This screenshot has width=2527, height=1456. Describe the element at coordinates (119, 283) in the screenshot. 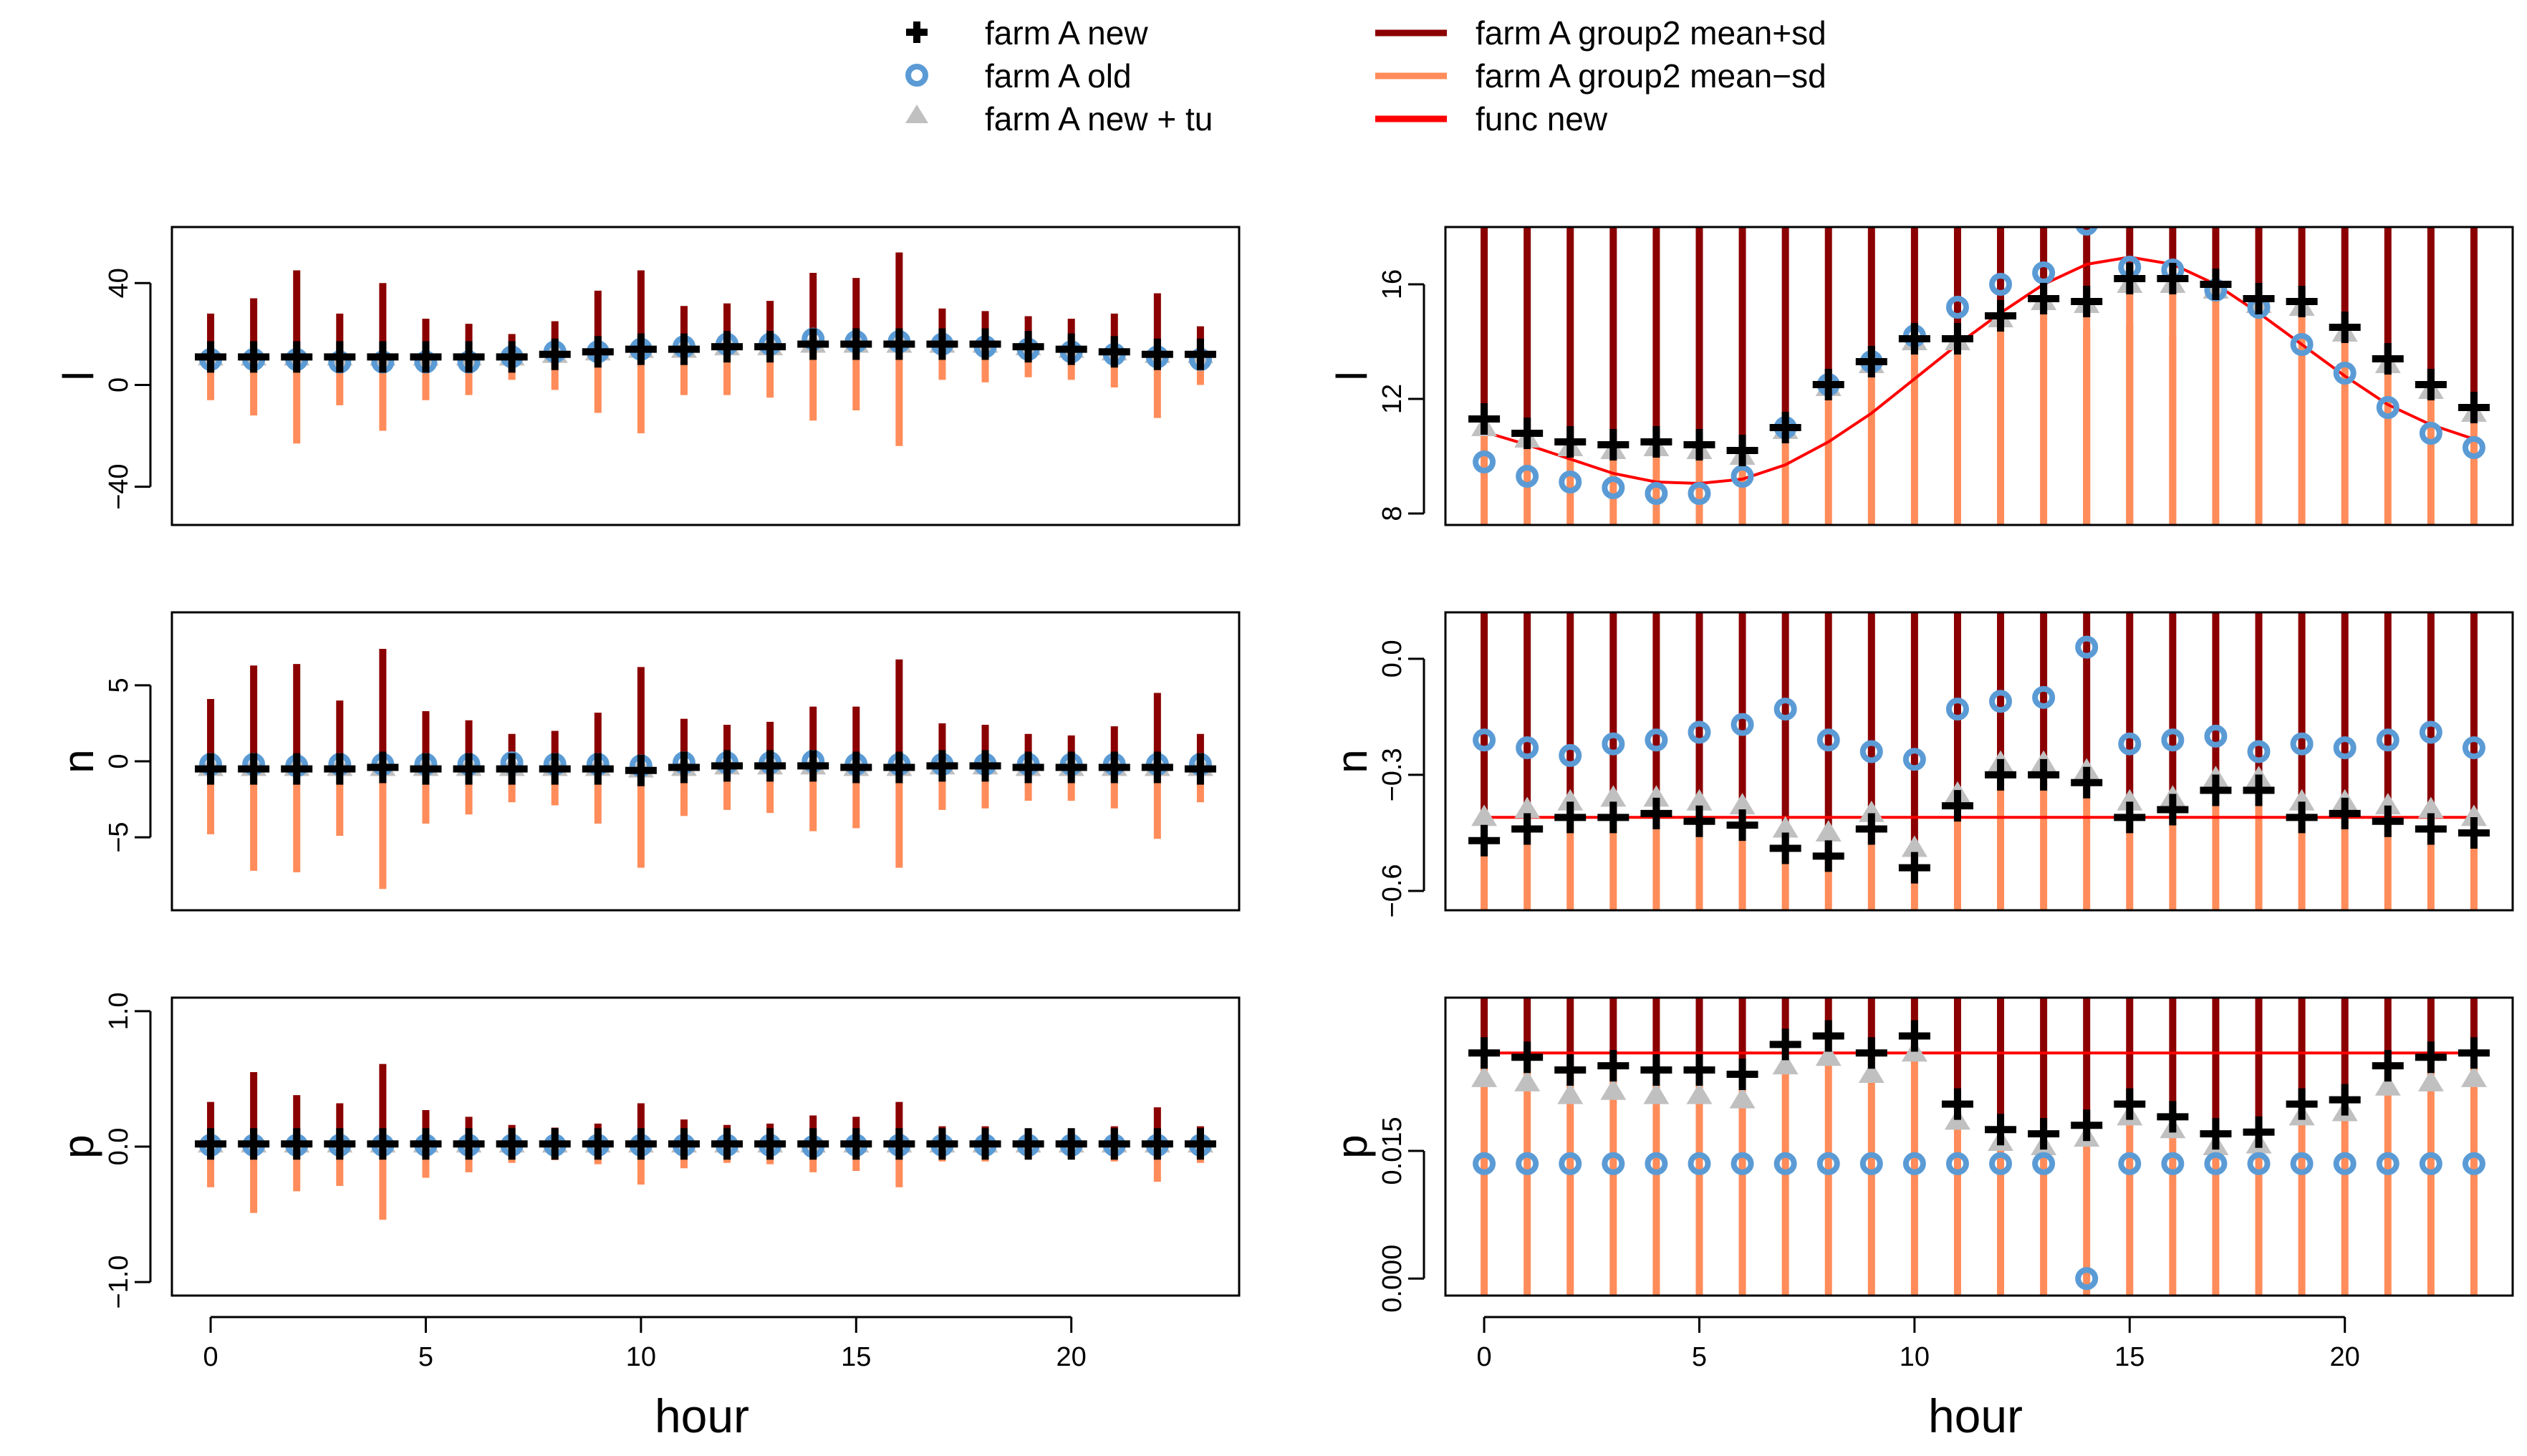

I see `y-tick-label: 40` at that location.